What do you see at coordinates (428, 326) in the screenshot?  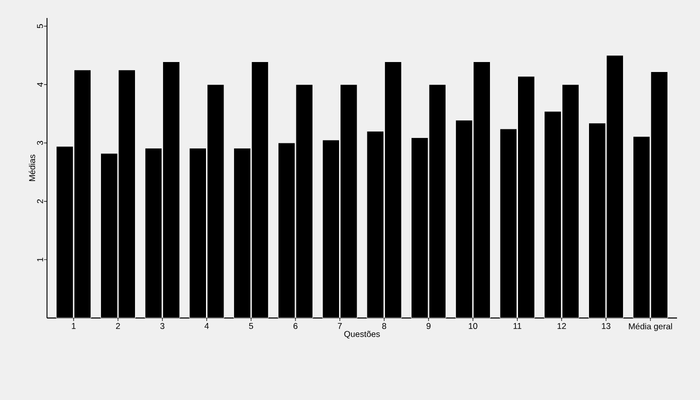 I see `x-tick-label: 9` at bounding box center [428, 326].